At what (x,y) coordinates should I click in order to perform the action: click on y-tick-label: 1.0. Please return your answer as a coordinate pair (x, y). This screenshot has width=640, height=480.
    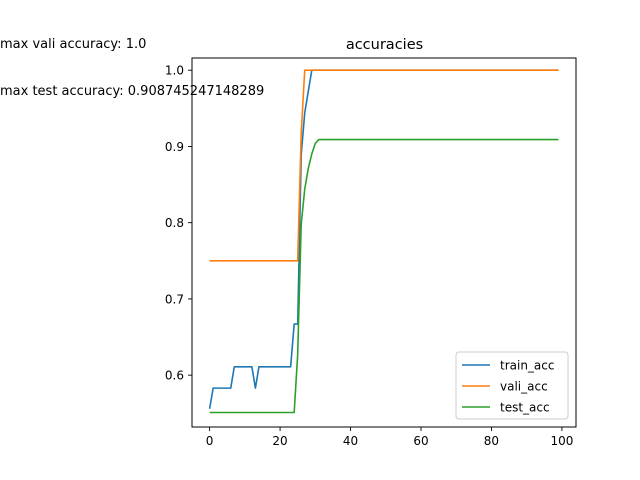
    Looking at the image, I should click on (174, 71).